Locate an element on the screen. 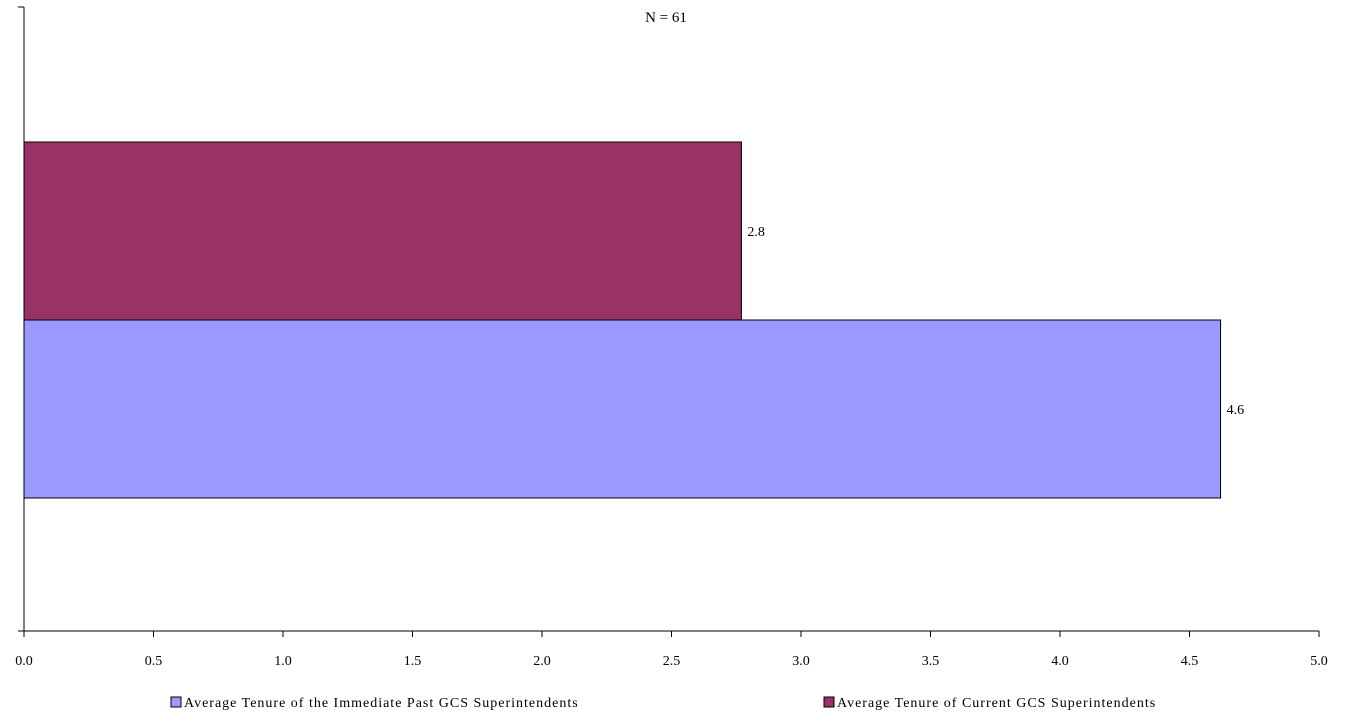 This screenshot has height=715, width=1347. bar-labels-group: 4.6 2.8 is located at coordinates (995, 321).